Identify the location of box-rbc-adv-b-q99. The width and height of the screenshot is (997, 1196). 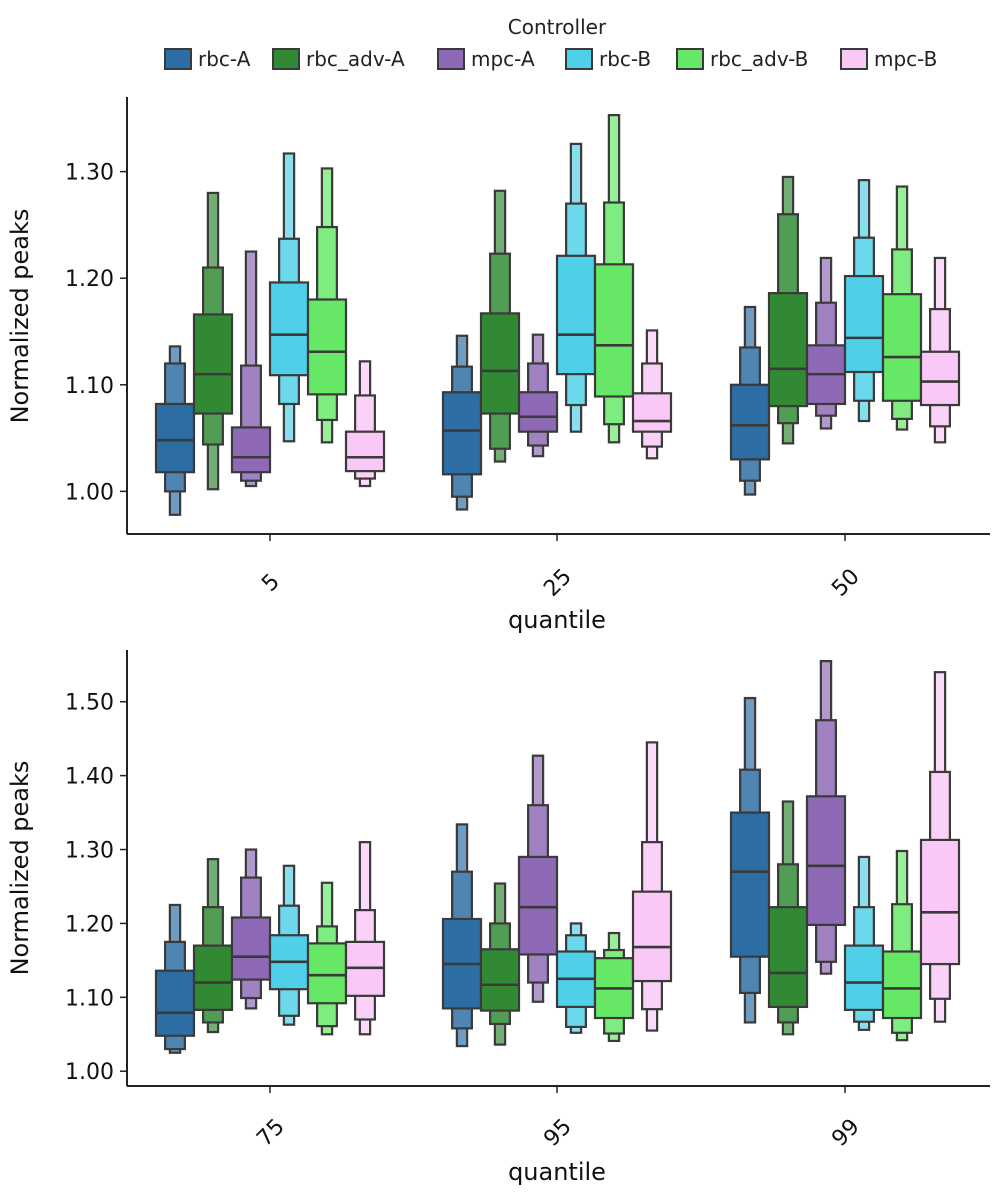
(902, 945).